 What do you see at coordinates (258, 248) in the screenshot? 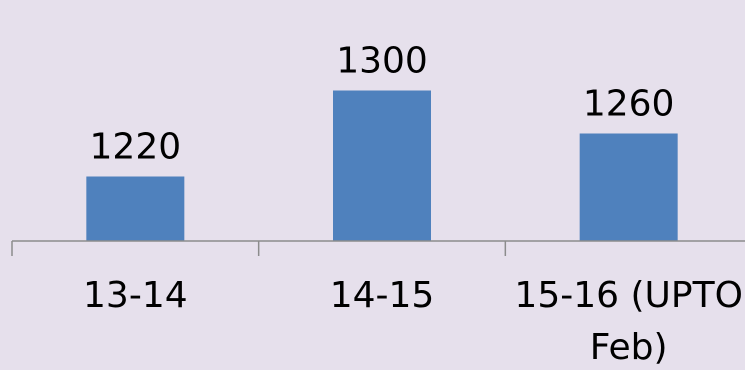
I see `x-axis-ticks-group` at bounding box center [258, 248].